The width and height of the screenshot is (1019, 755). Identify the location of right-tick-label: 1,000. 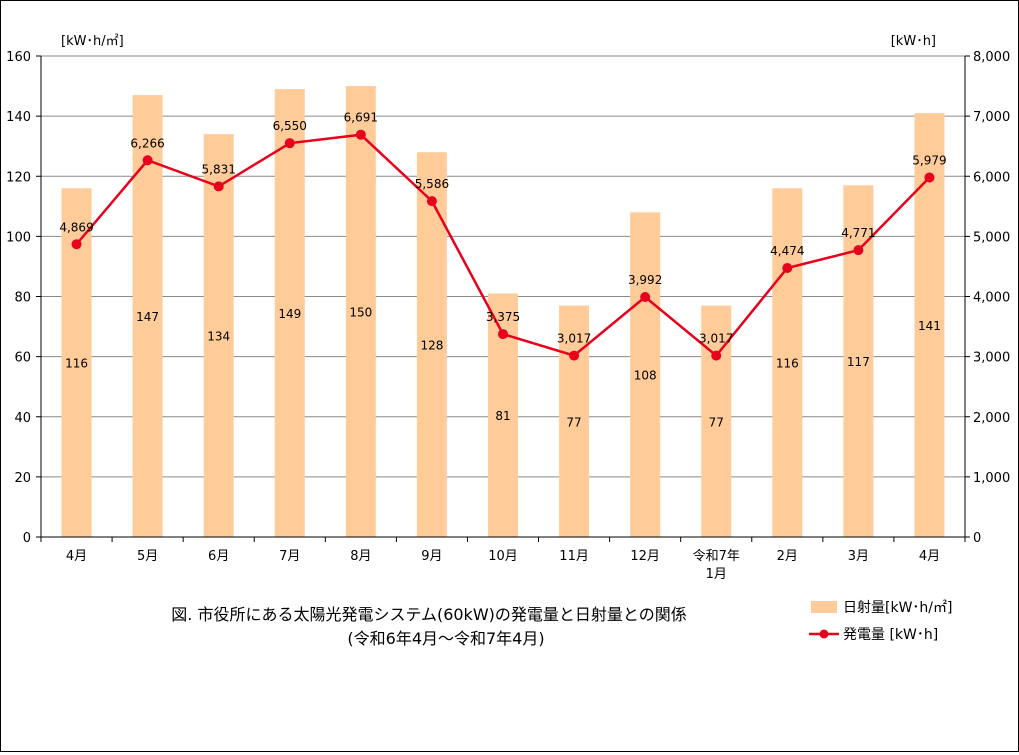
(991, 478).